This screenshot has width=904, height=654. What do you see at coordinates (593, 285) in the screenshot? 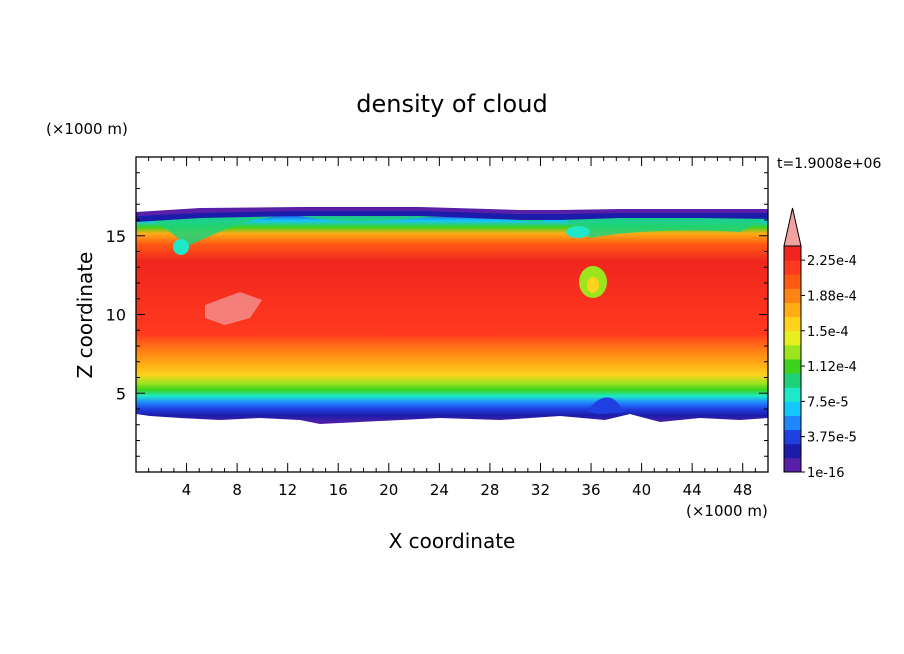
I see `updraft-center` at bounding box center [593, 285].